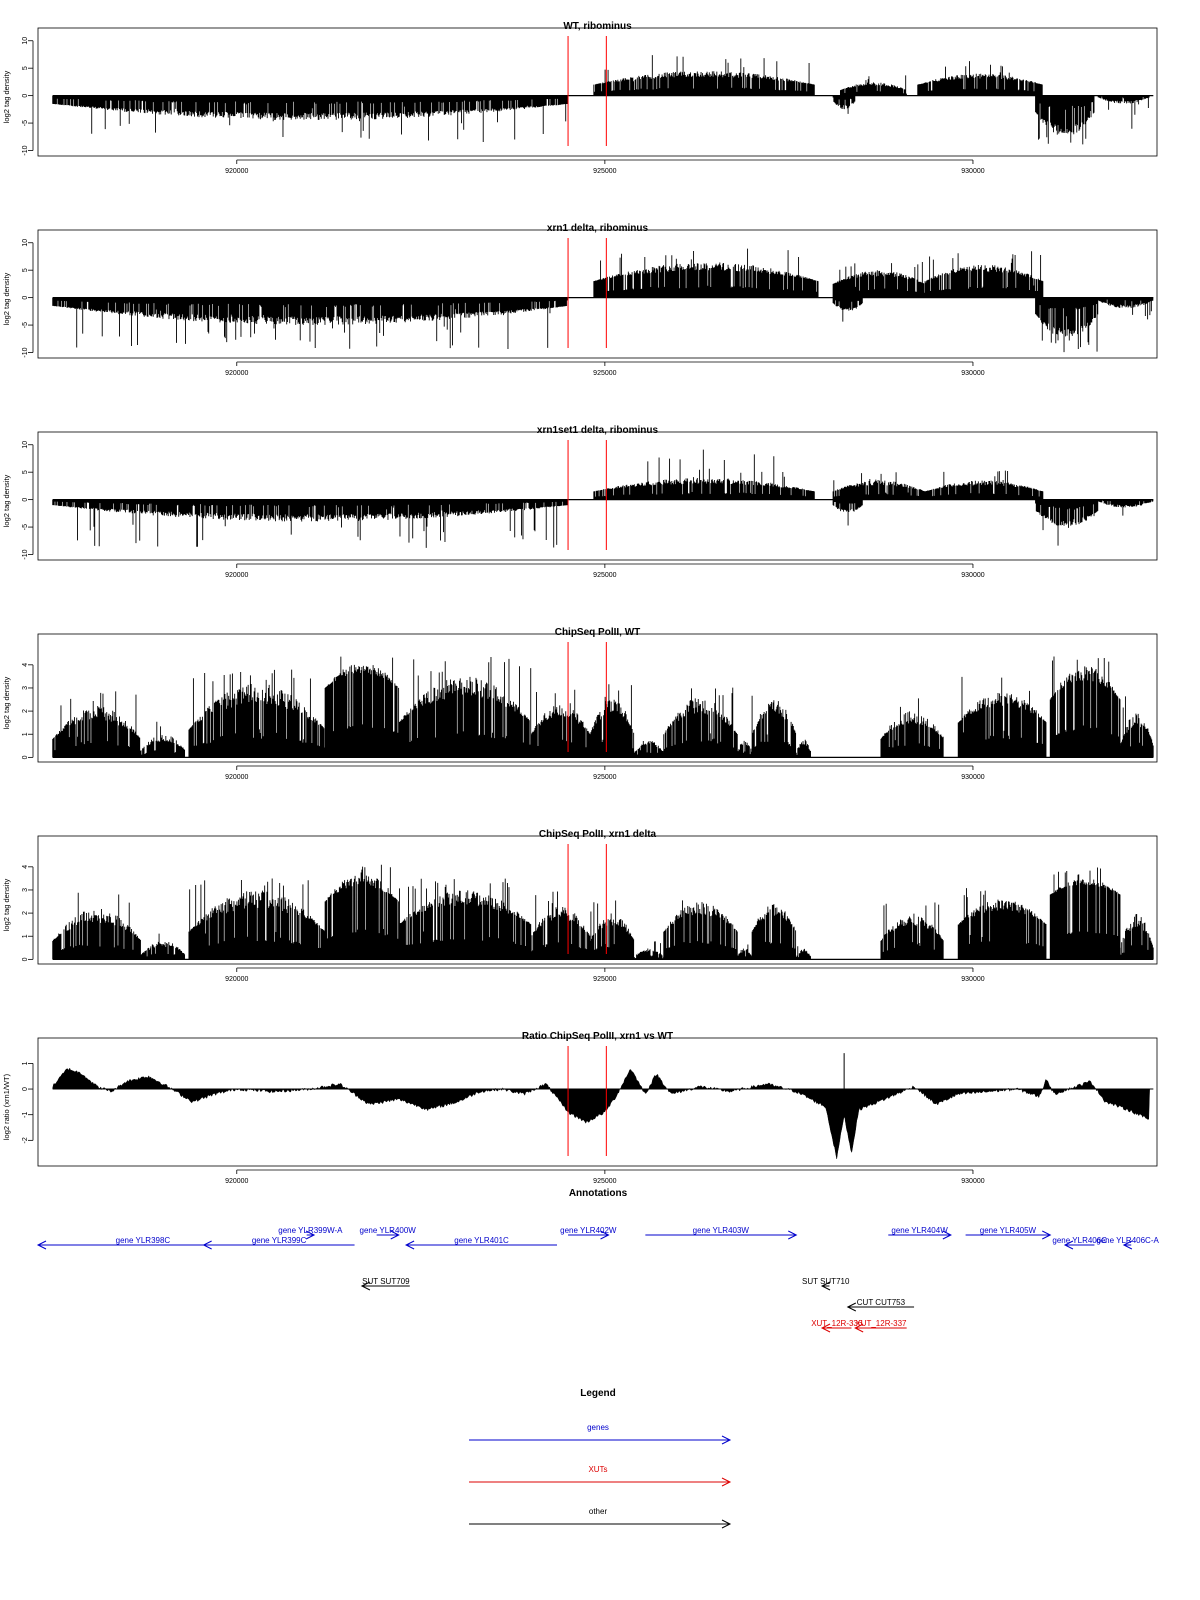  Describe the element at coordinates (278, 1243) in the screenshot. I see `feature: gene YLR399C` at that location.